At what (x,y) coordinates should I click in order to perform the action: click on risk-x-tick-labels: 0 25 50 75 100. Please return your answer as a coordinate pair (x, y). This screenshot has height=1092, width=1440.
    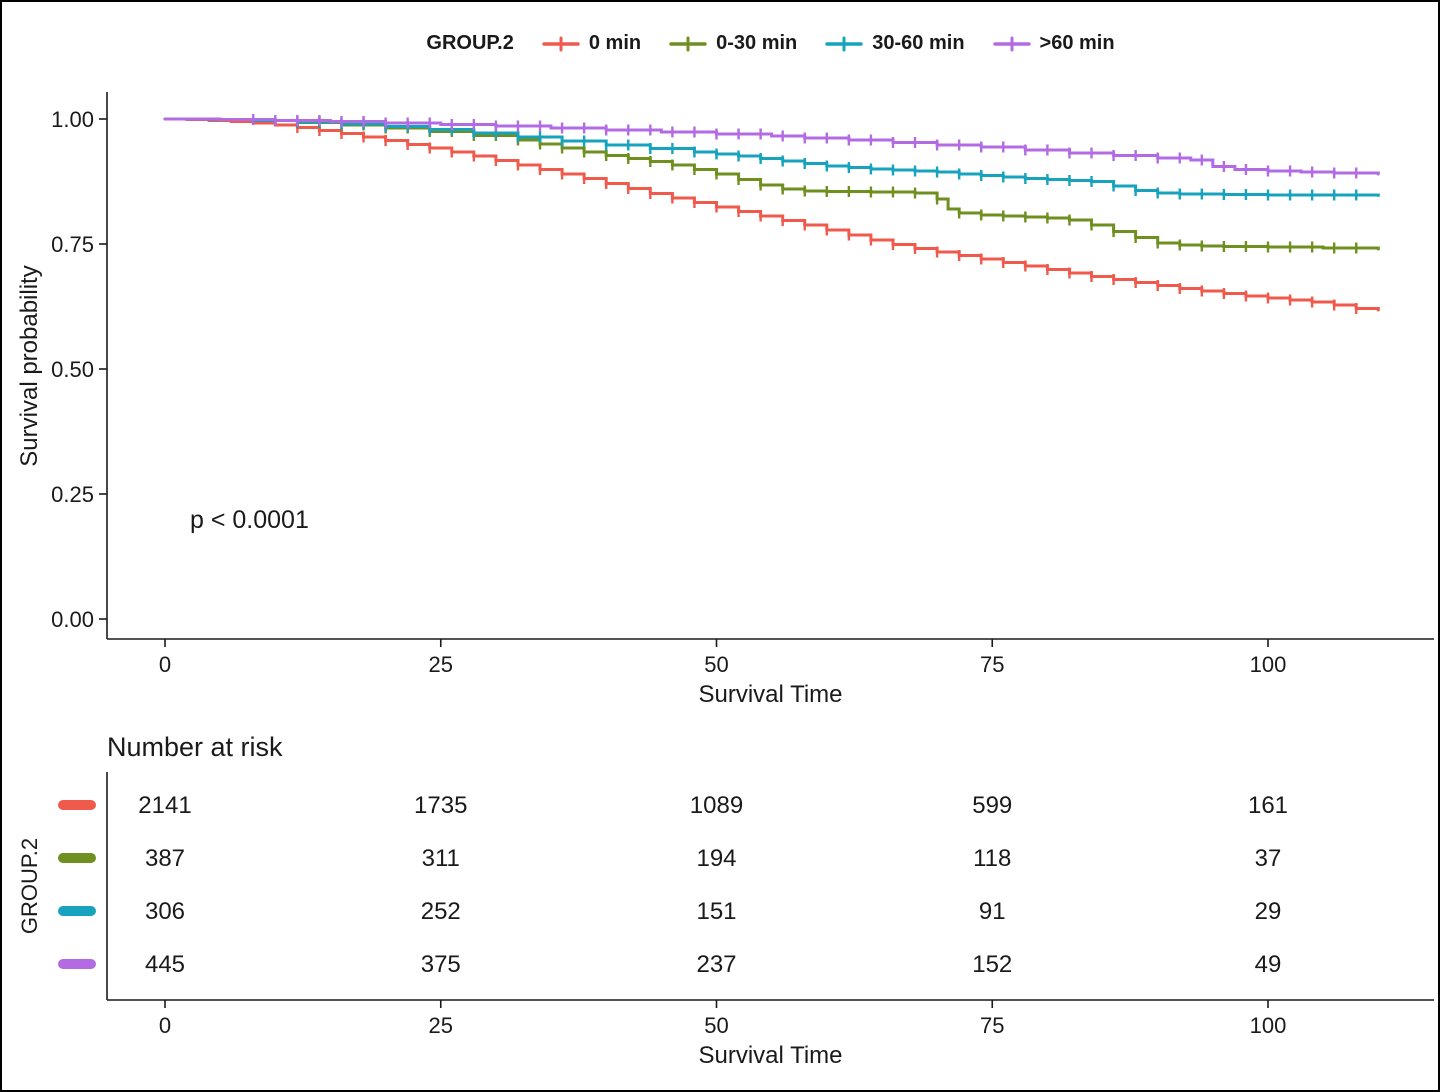
    Looking at the image, I should click on (722, 1025).